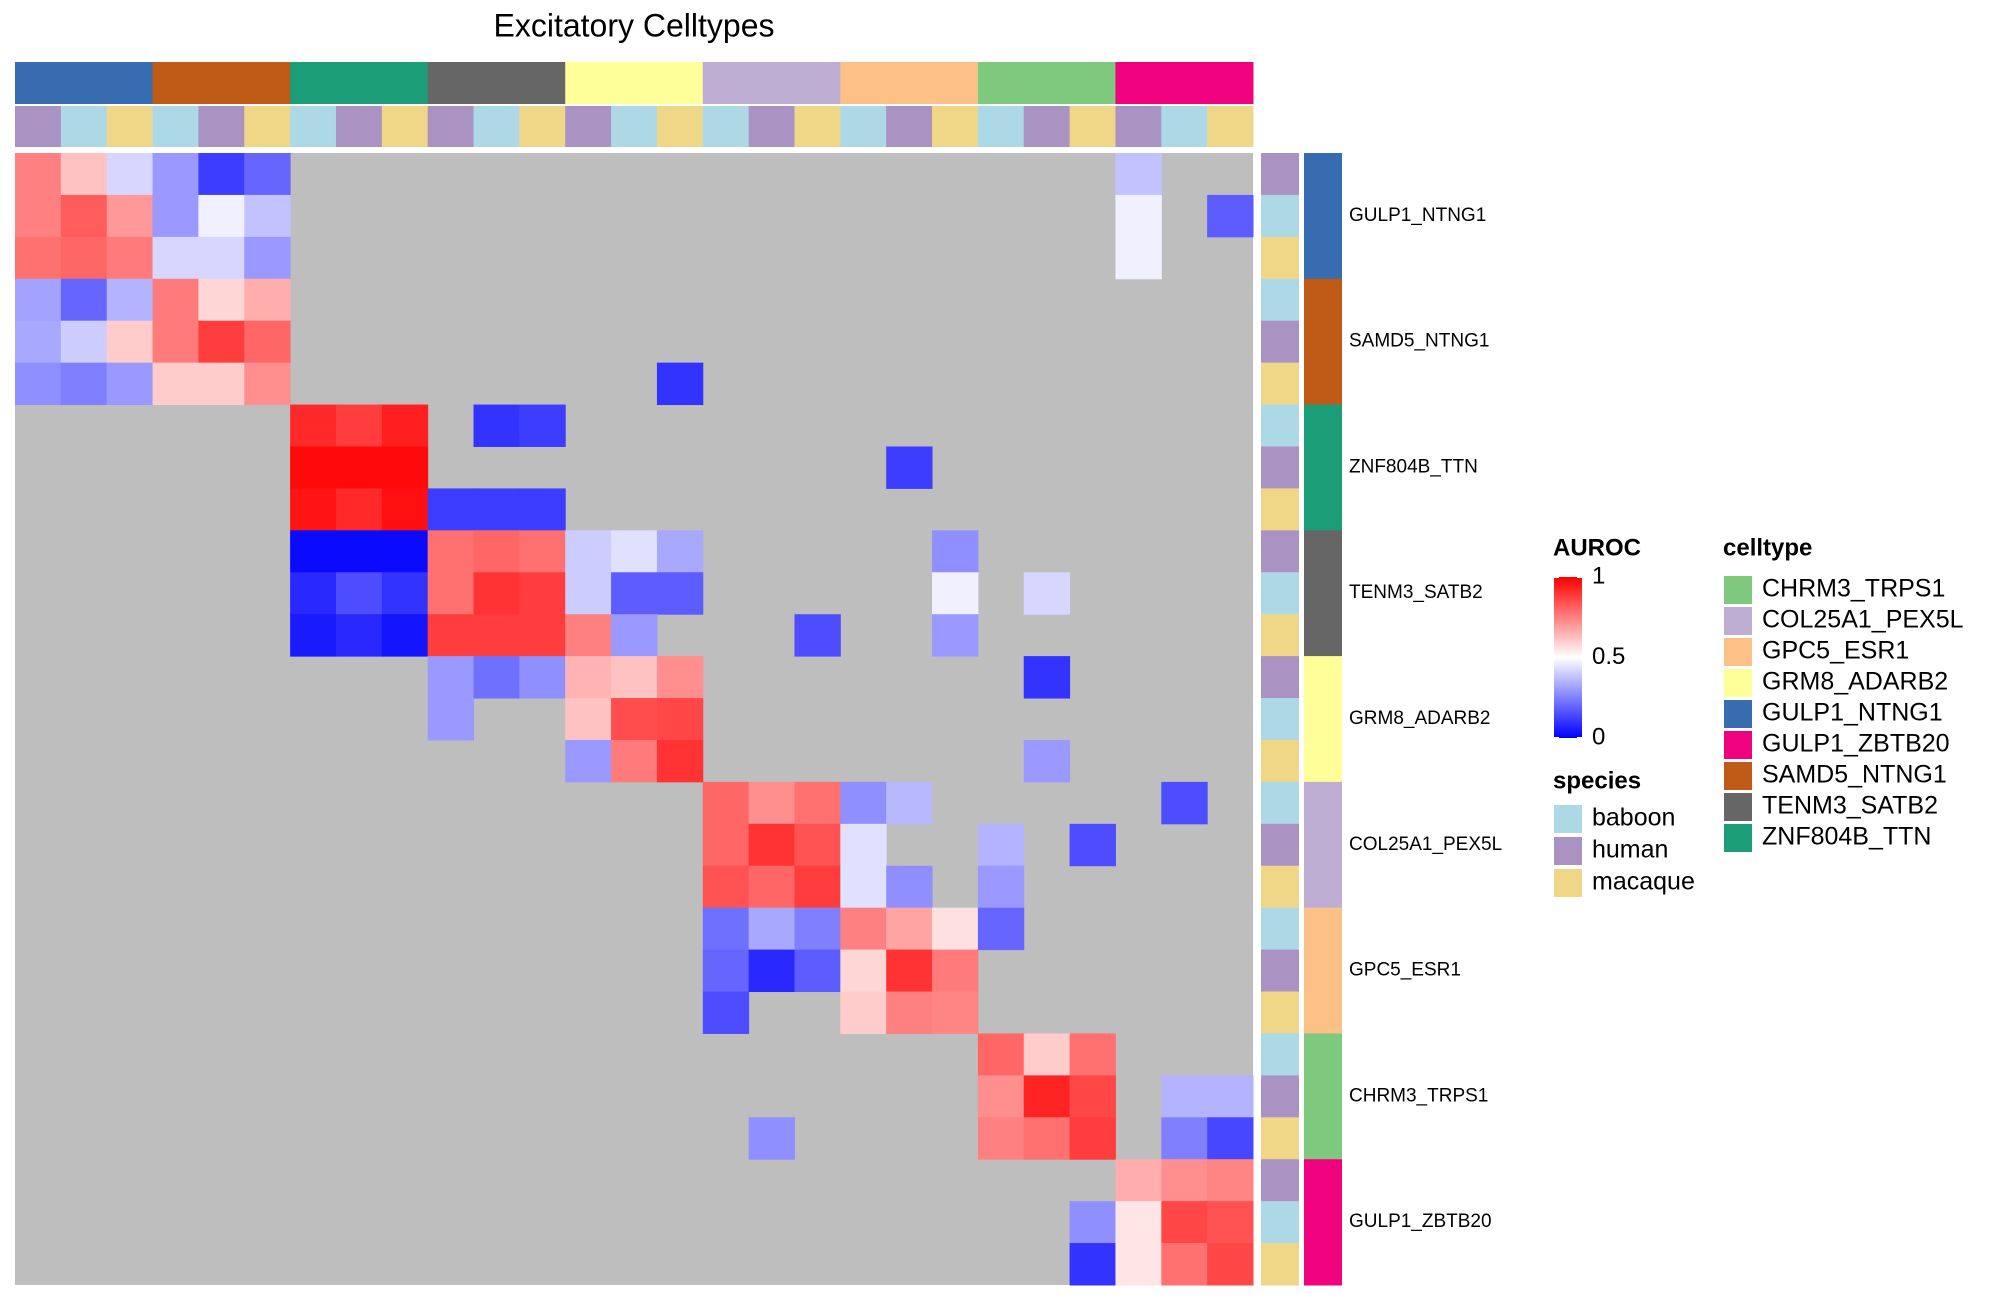 The width and height of the screenshot is (2000, 1300). I want to click on legend-label: baboon, so click(1633, 818).